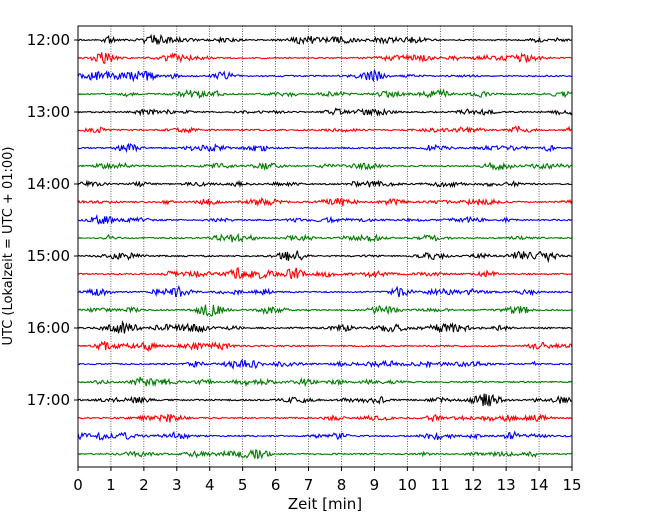 Image resolution: width=650 pixels, height=520 pixels. I want to click on x-tick-label-3: 3, so click(177, 485).